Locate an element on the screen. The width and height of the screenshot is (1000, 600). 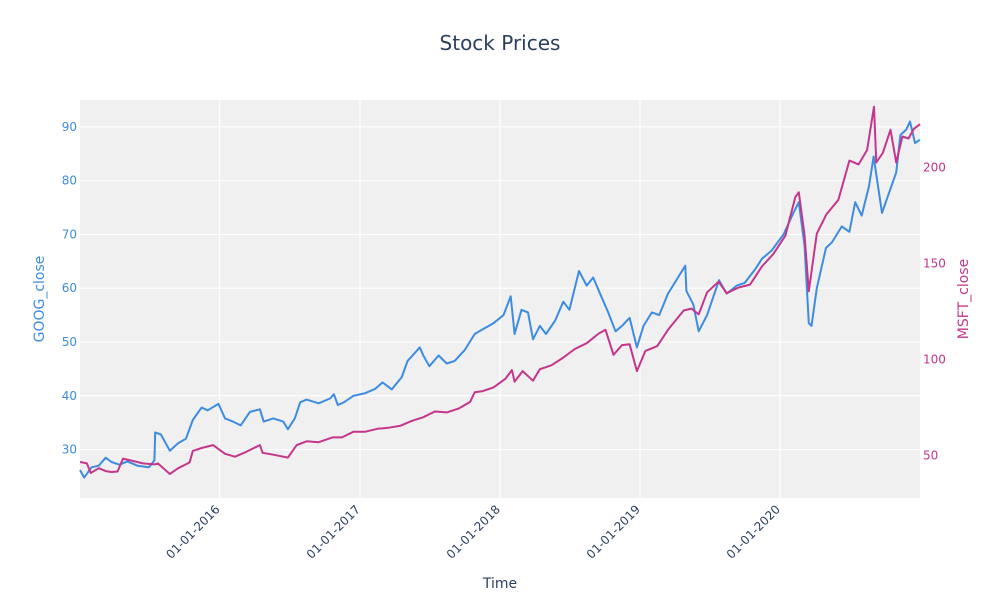
y-left-tick-label: 90 is located at coordinates (69, 127).